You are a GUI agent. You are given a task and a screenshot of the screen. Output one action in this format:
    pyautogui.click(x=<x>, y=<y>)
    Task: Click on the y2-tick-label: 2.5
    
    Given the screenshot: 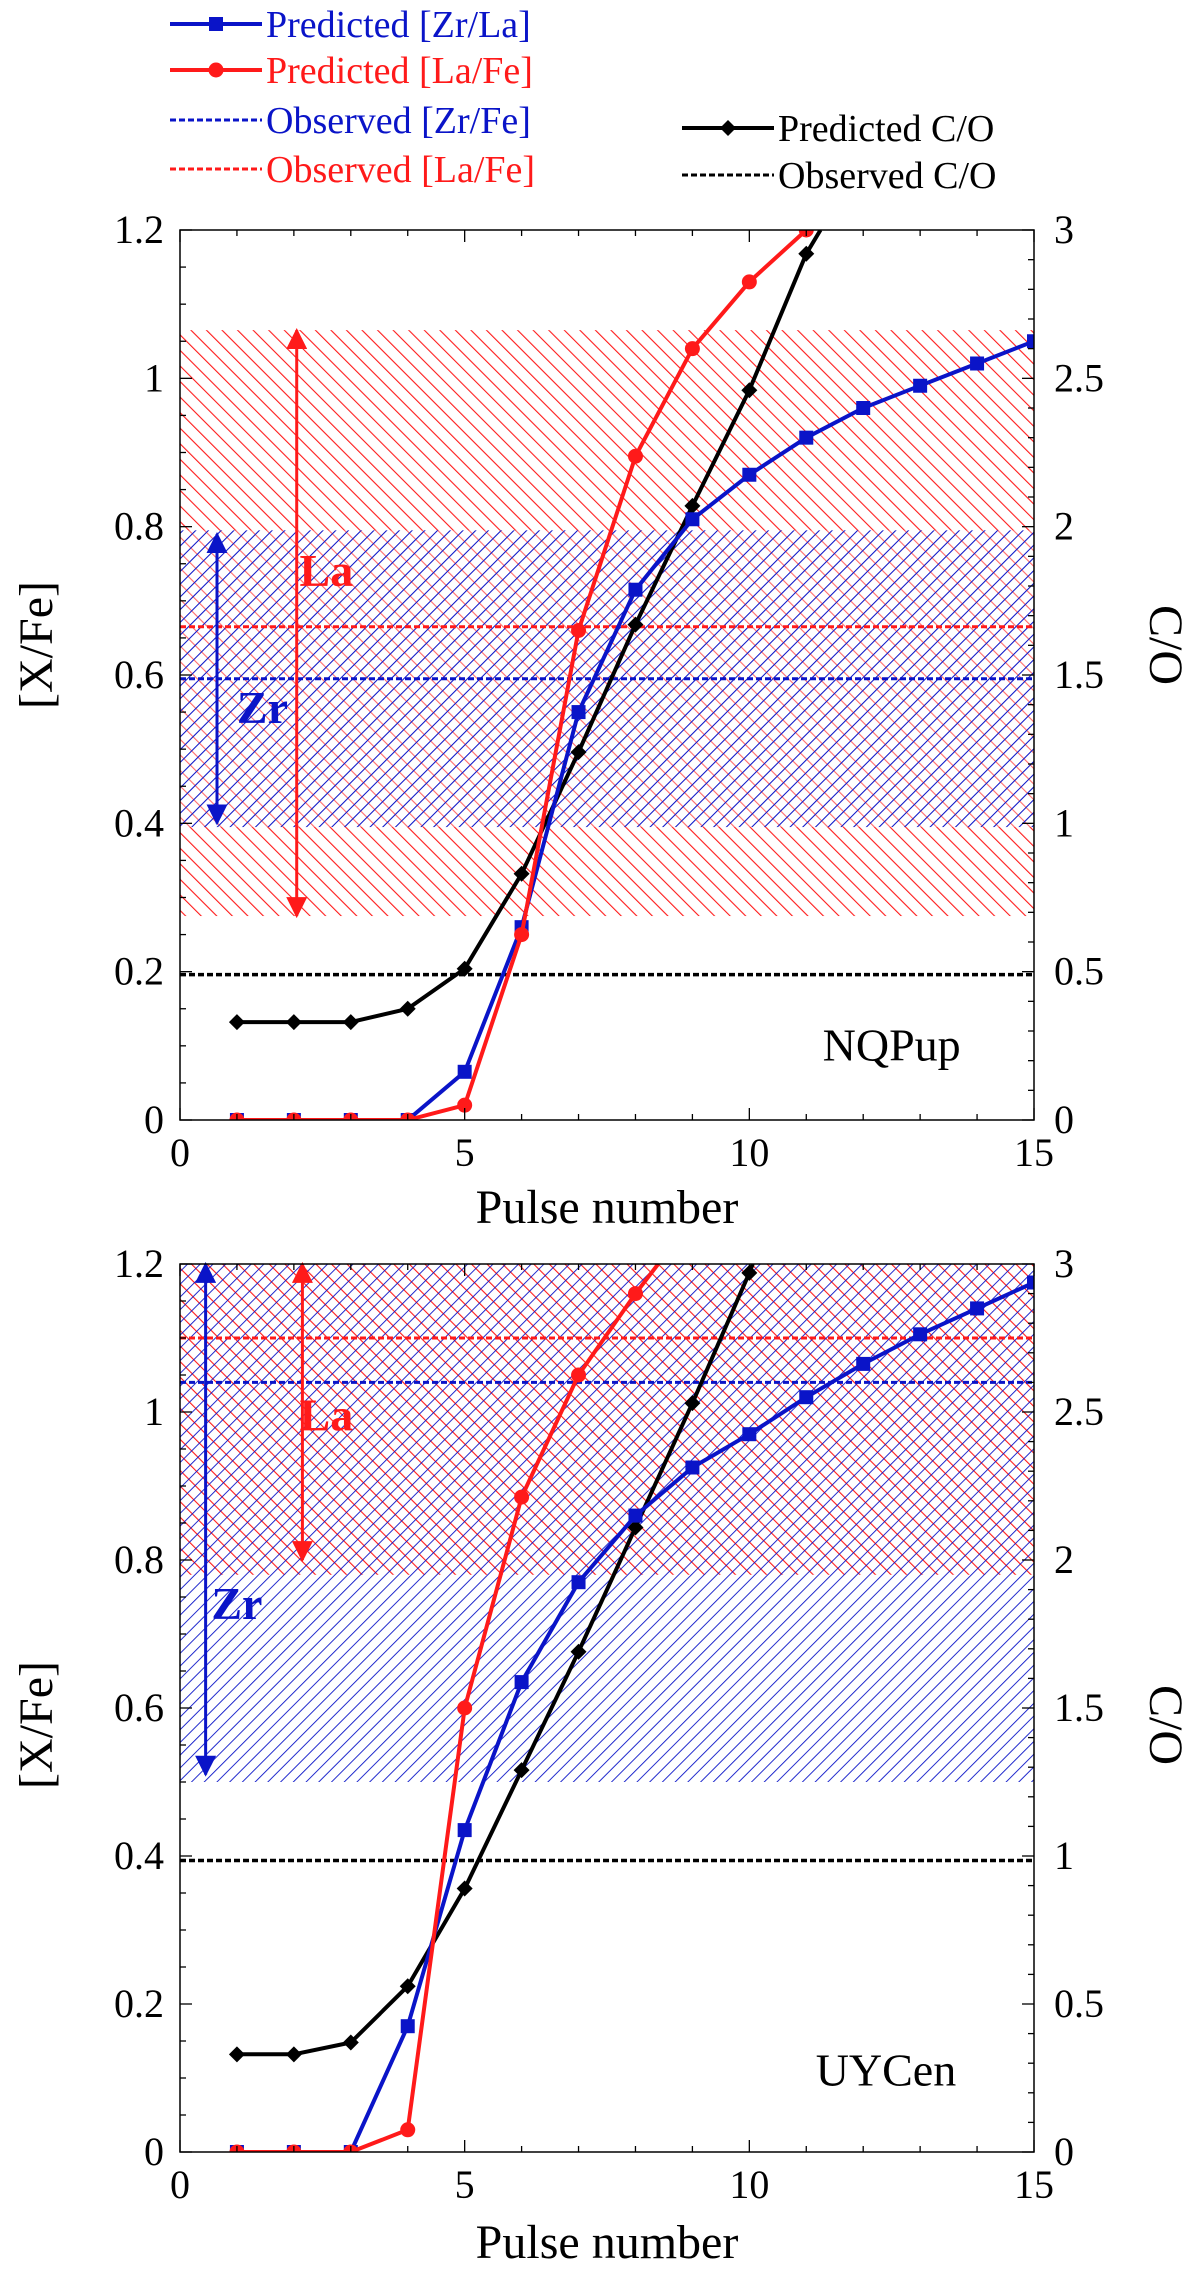 What is the action you would take?
    pyautogui.click(x=1079, y=377)
    